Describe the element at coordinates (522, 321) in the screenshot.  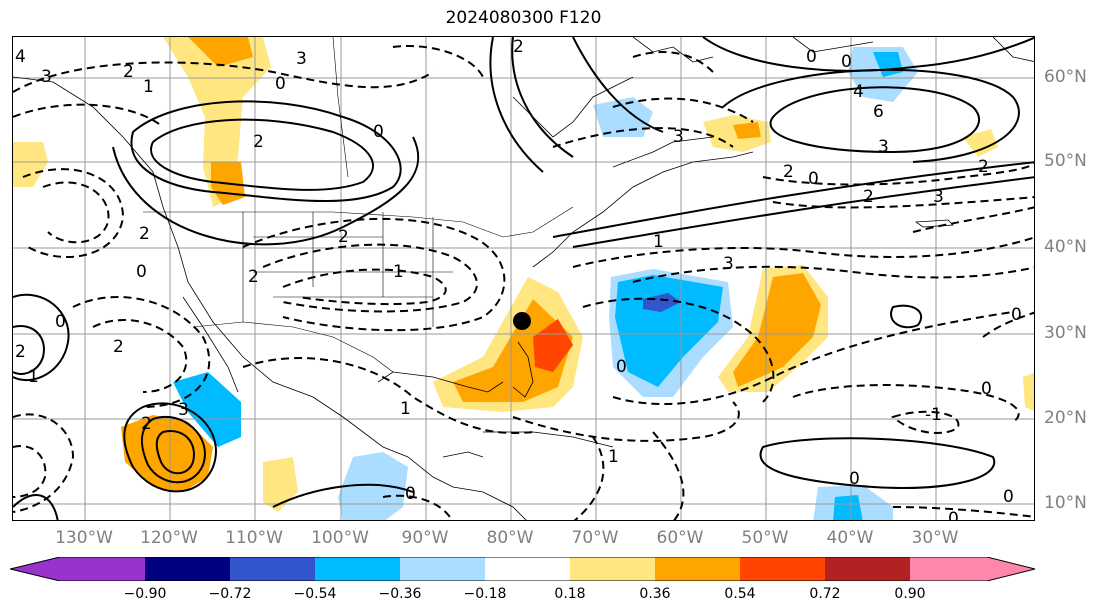
I see `storm-center-marker` at that location.